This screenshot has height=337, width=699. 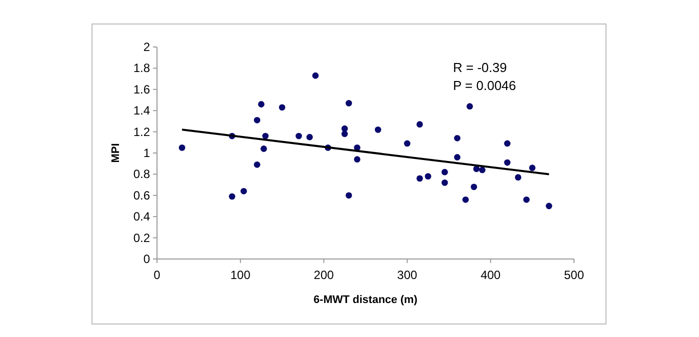 I want to click on y-tick-label: 1.2, so click(x=141, y=131).